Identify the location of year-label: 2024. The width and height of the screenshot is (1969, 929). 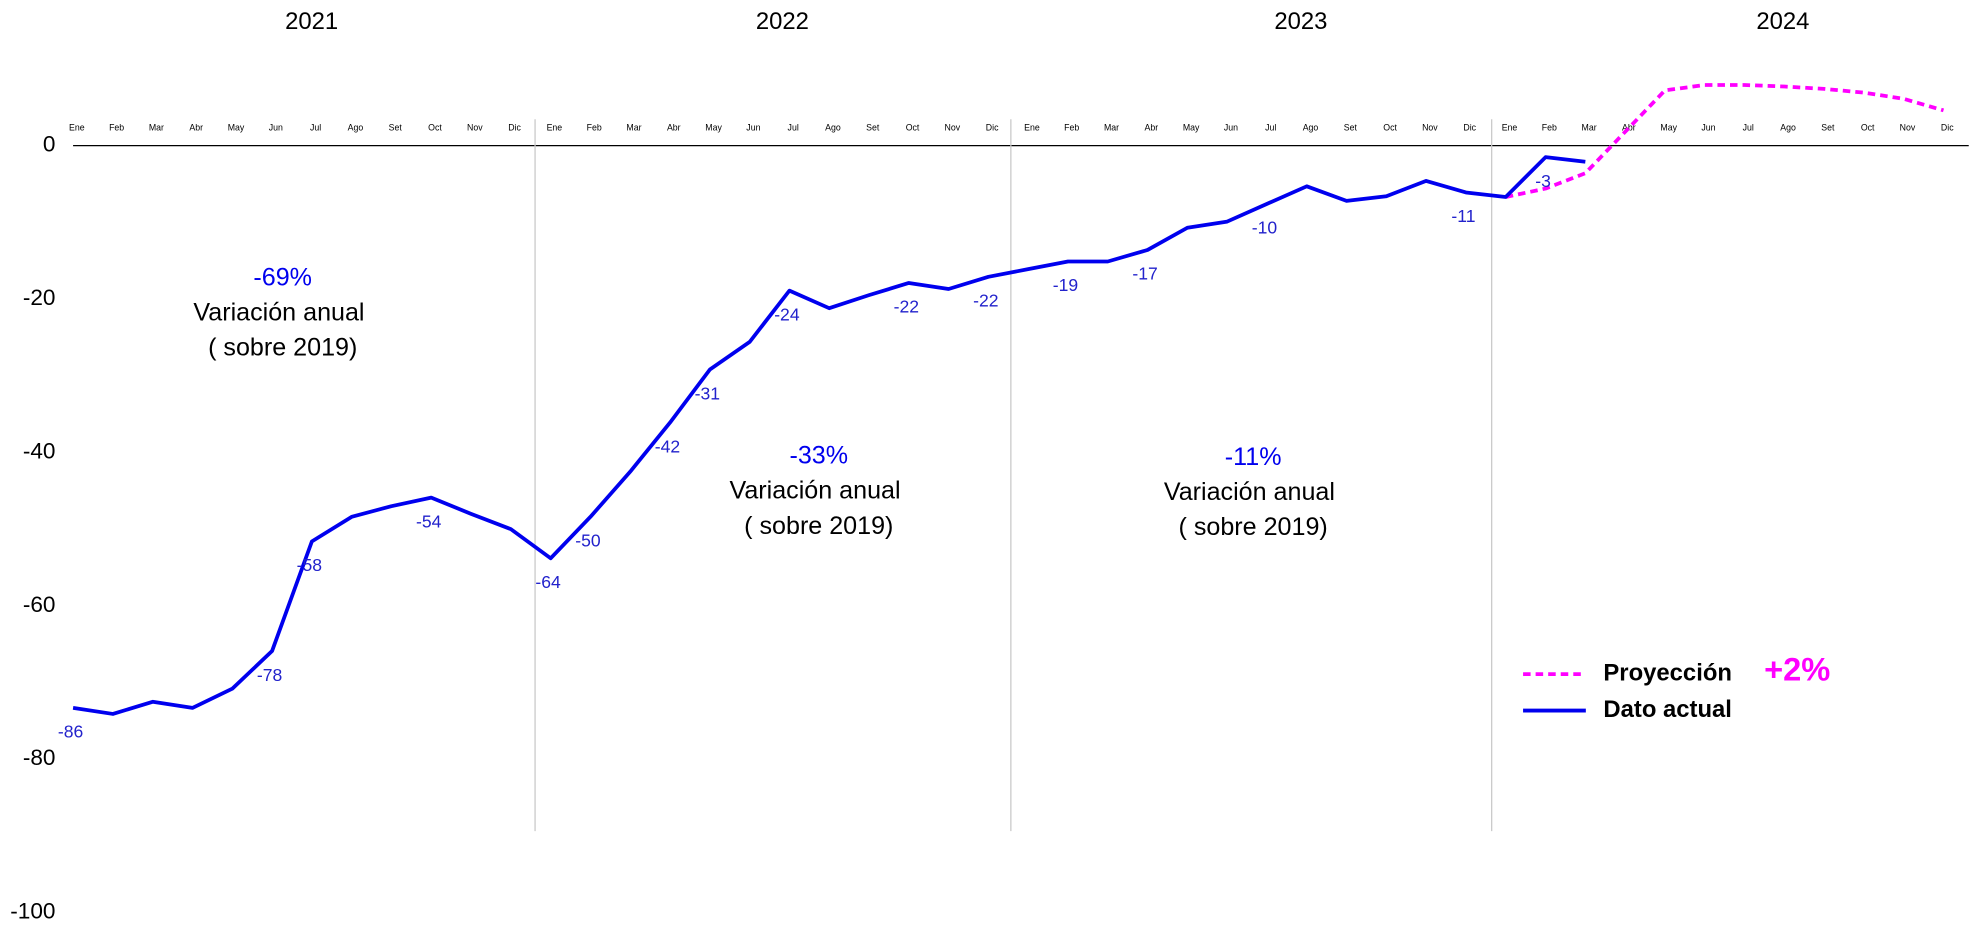
(1782, 21).